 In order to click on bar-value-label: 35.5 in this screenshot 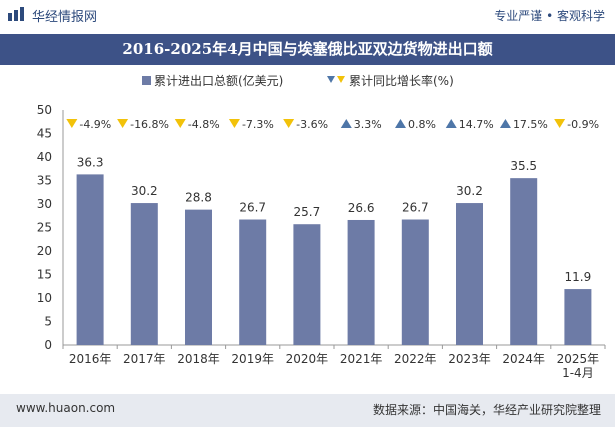, I will do `click(523, 166)`.